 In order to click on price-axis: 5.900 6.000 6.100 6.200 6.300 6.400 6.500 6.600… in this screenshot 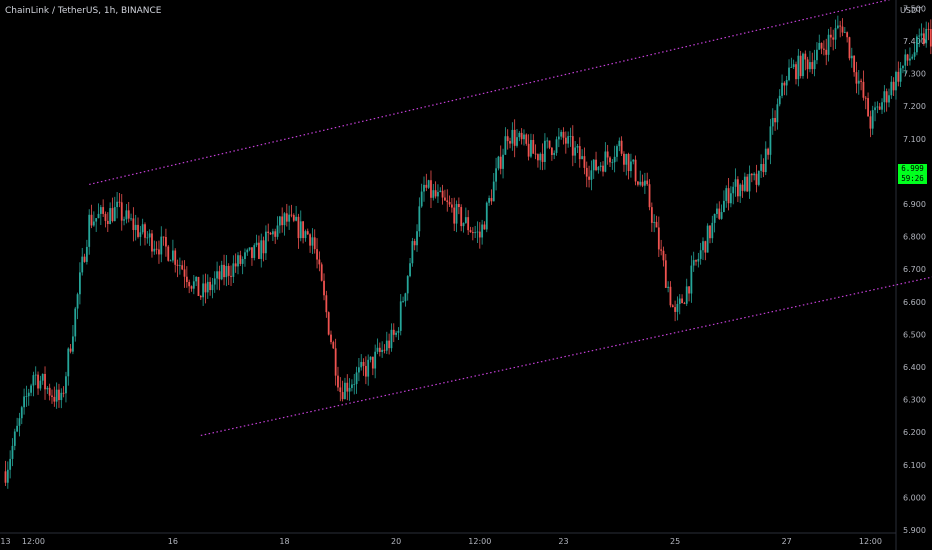, I will do `click(914, 267)`.